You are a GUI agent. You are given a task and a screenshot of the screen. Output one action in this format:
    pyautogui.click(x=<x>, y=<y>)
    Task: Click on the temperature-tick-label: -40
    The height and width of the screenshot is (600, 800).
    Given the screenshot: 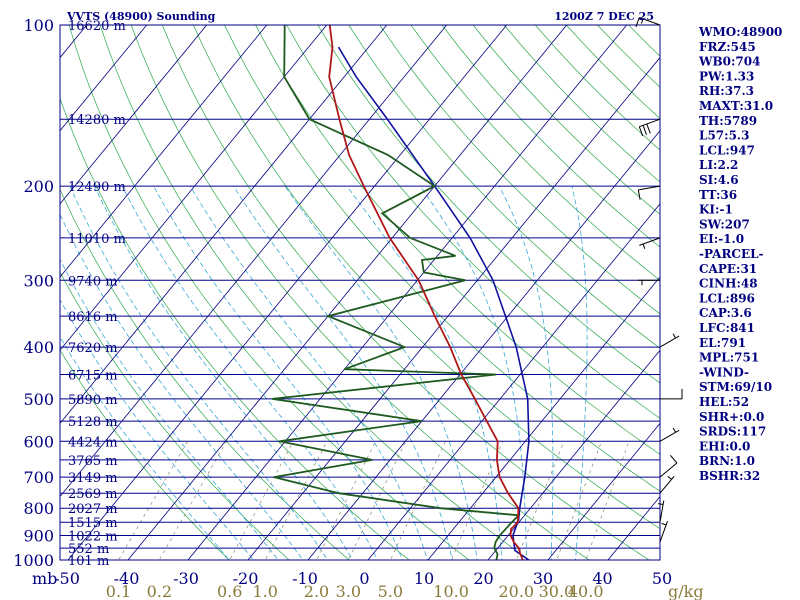 What is the action you would take?
    pyautogui.click(x=127, y=578)
    